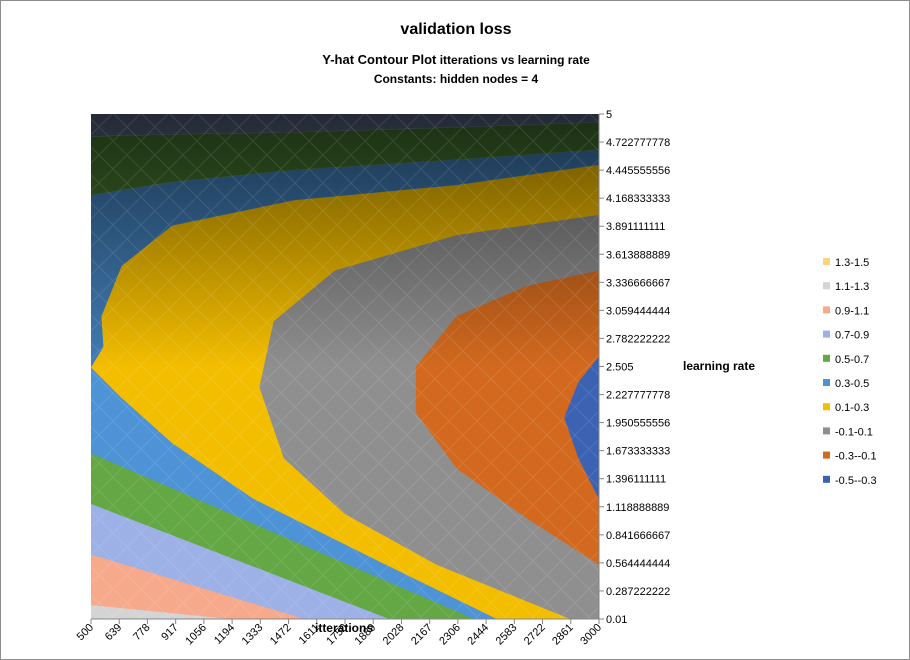 The height and width of the screenshot is (660, 910). I want to click on x-axis-label: itterations, so click(344, 628).